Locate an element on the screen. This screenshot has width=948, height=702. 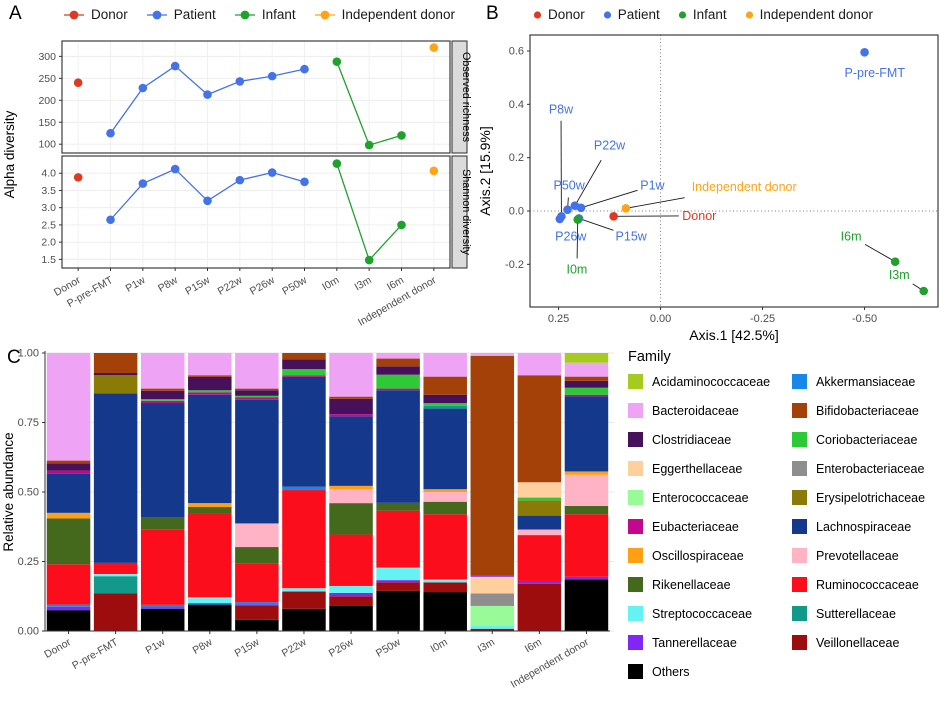
family-legend-item: Erysipelotrichaceae is located at coordinates (858, 497).